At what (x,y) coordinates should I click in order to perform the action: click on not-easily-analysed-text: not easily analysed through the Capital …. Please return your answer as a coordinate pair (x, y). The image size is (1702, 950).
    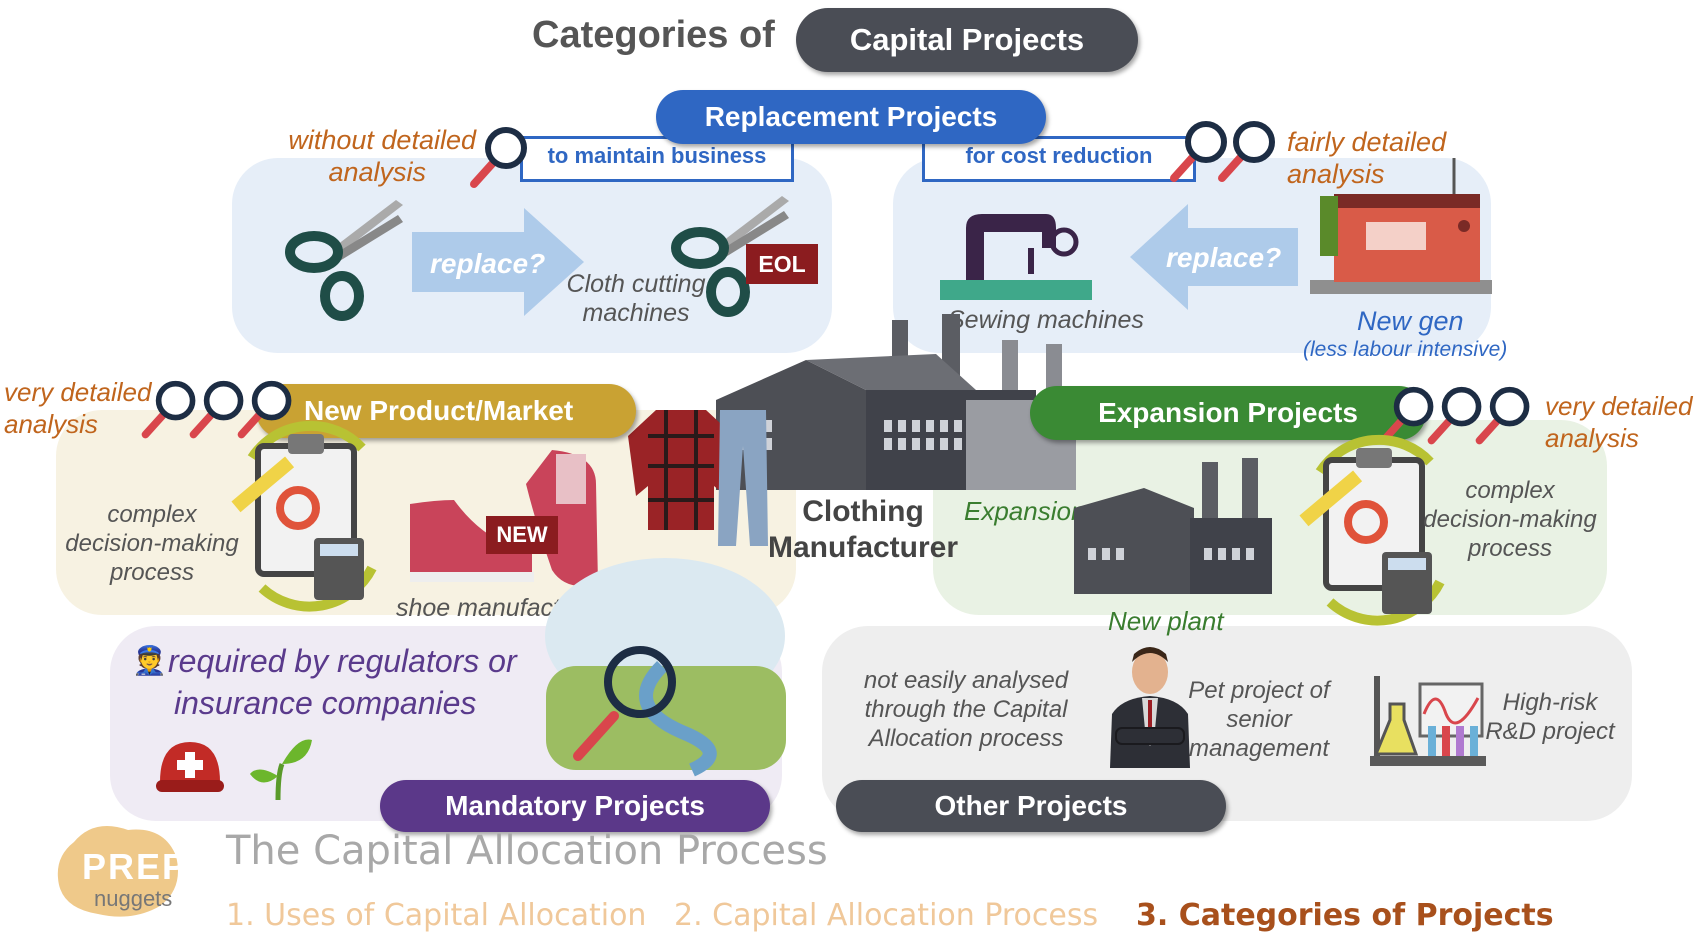
    Looking at the image, I should click on (966, 709).